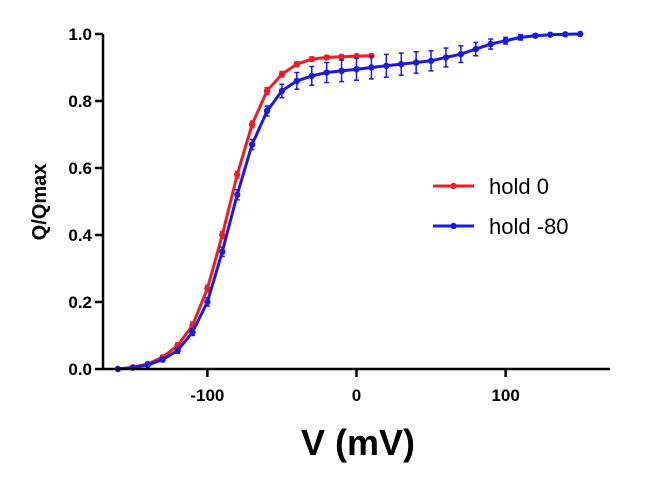 The width and height of the screenshot is (670, 482). I want to click on legend-item-0: hold 0, so click(491, 186).